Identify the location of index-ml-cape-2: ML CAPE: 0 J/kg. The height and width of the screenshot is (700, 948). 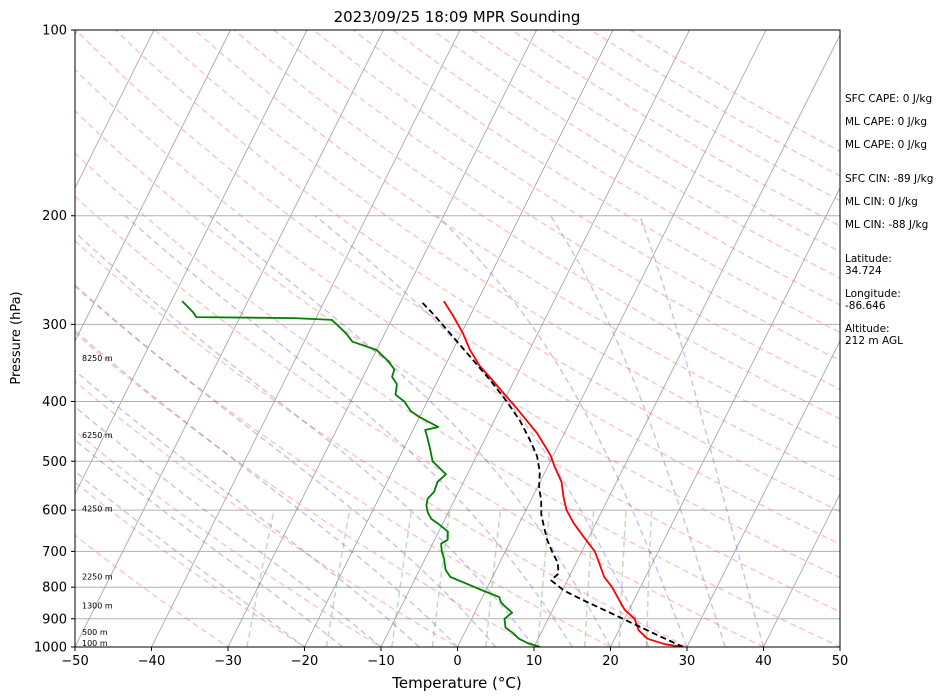
(886, 145).